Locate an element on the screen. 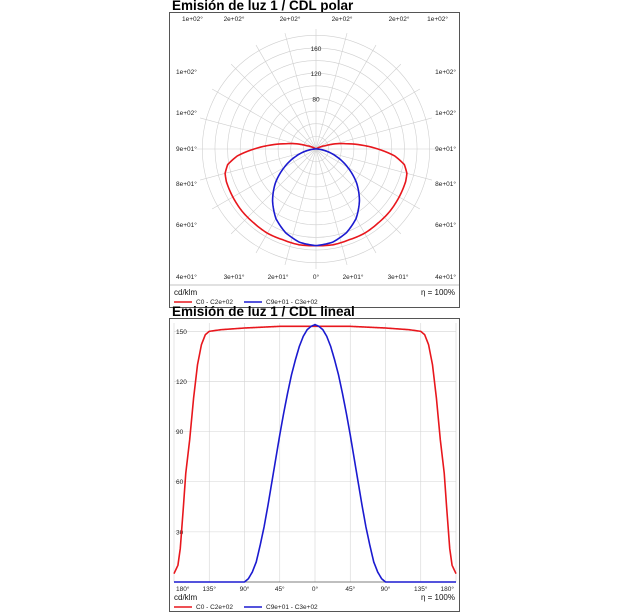 The height and width of the screenshot is (614, 633). linear-unit-label: cd/klm is located at coordinates (185, 597).